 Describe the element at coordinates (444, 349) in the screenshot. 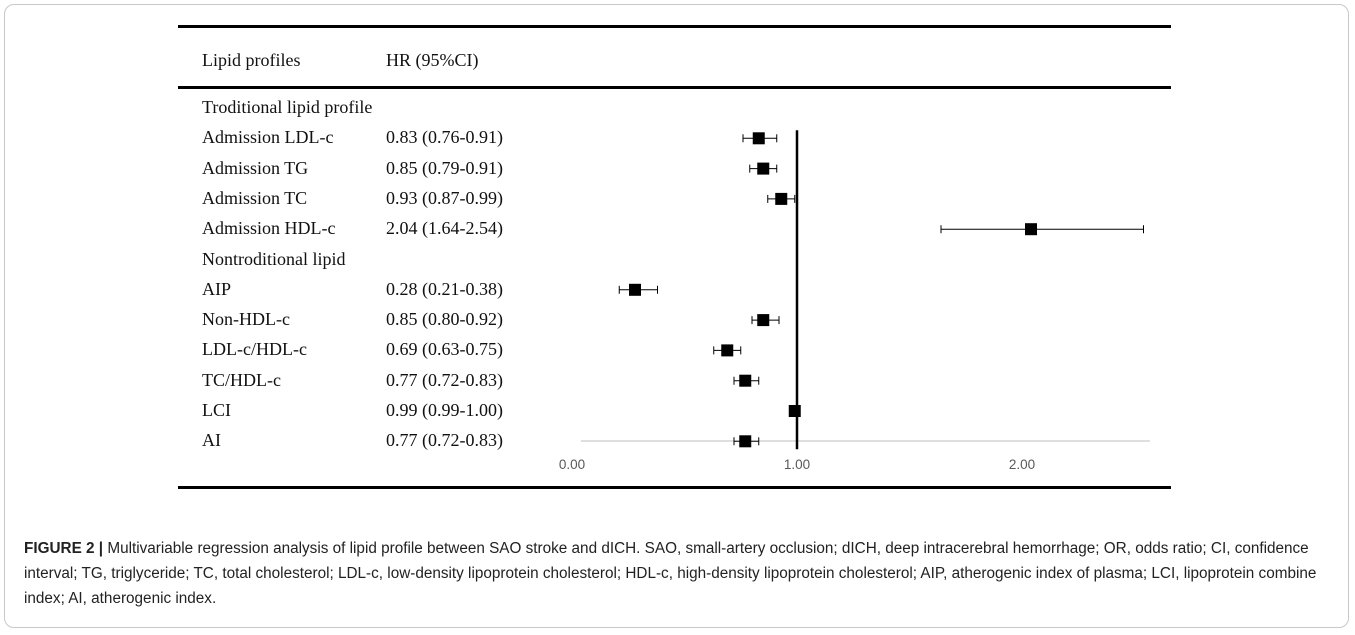

I see `row-hr-value: 0.69 (0.63-0.75)` at that location.